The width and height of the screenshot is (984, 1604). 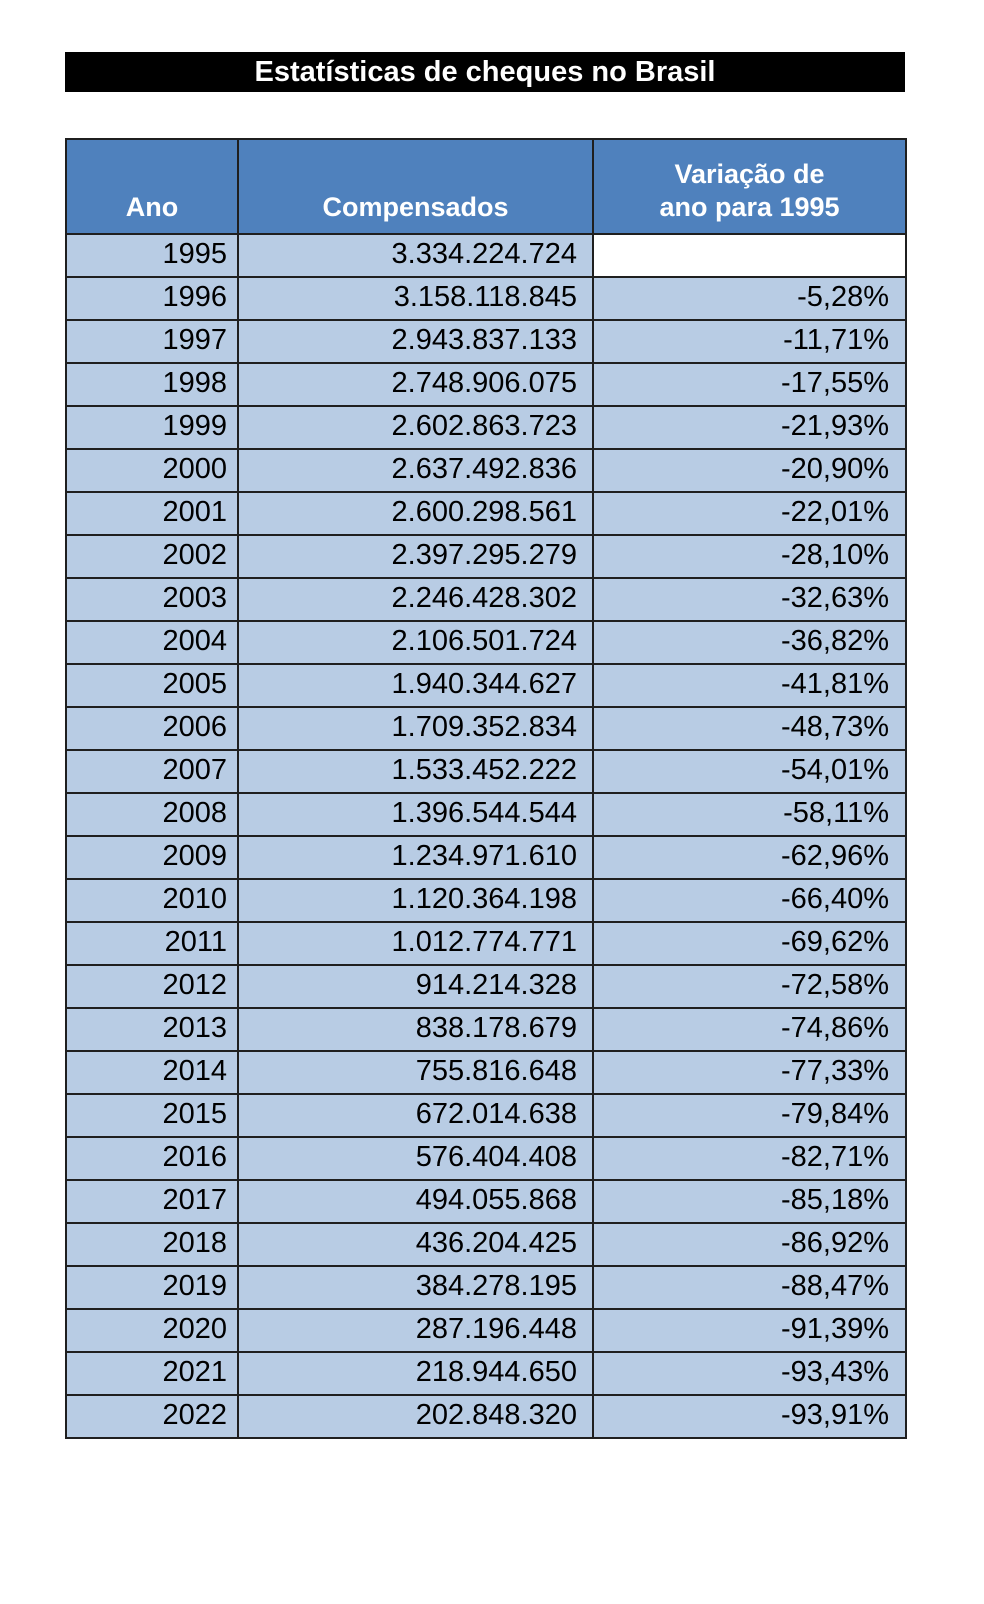 I want to click on compensados-cell: 1.012.774.771, so click(x=415, y=943).